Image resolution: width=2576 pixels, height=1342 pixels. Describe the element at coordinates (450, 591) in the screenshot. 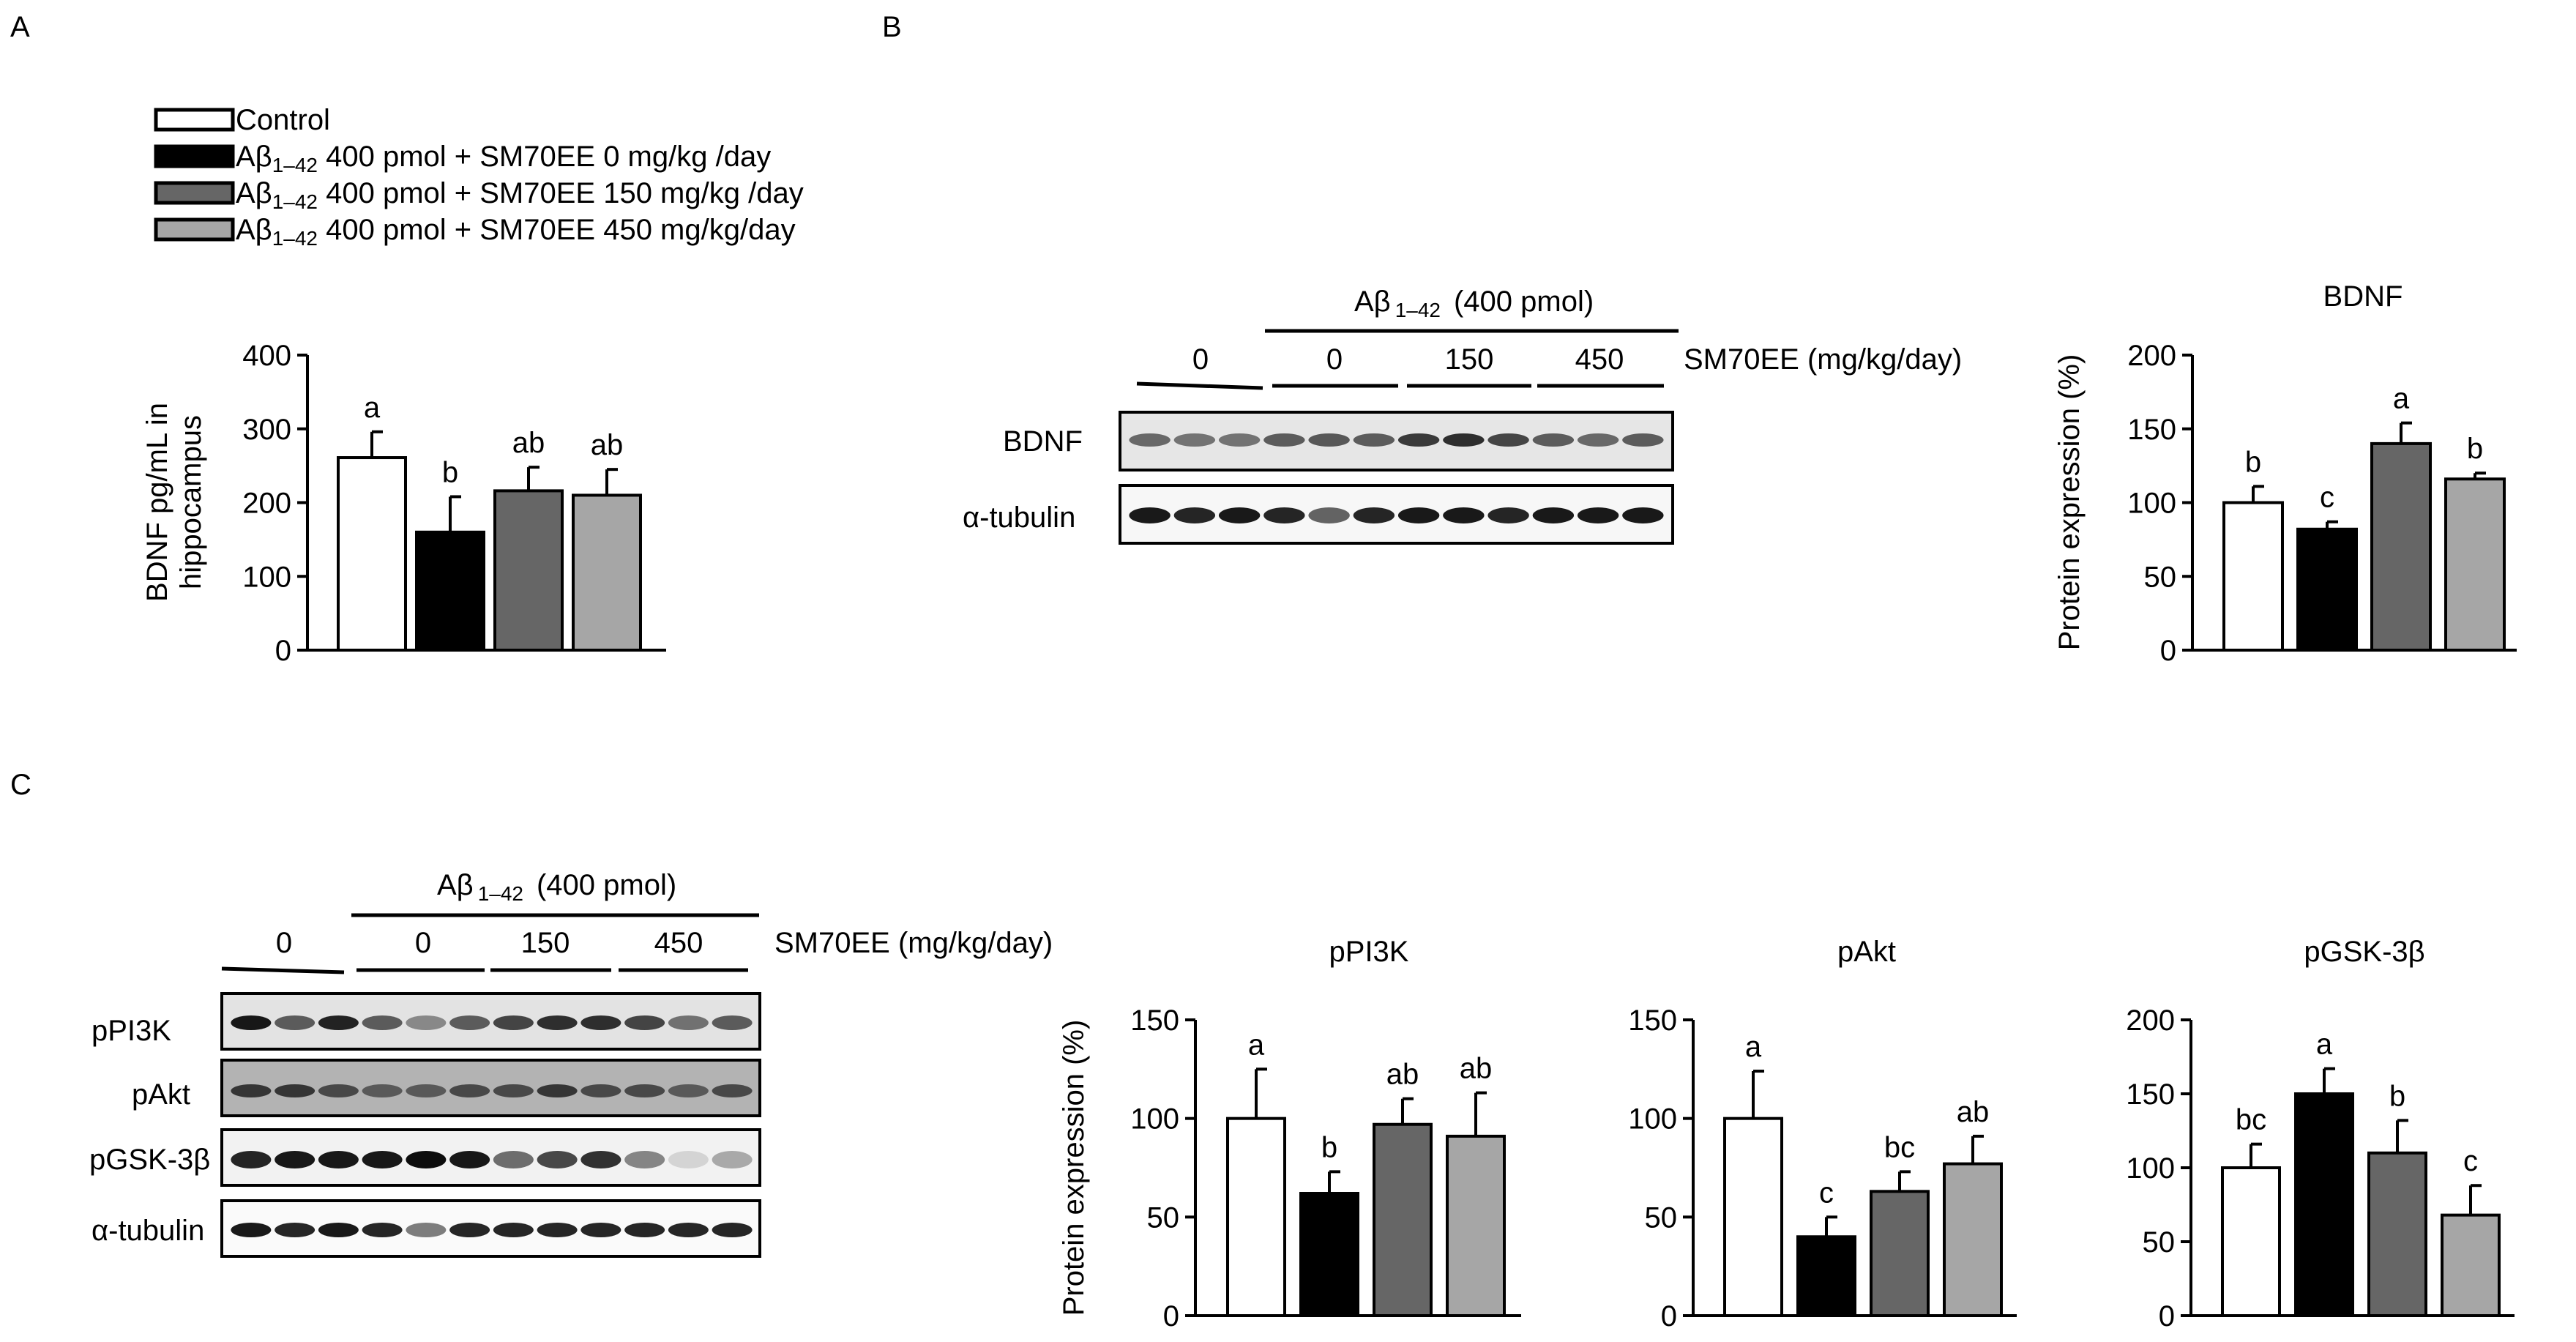

I see `bar-dose0` at that location.